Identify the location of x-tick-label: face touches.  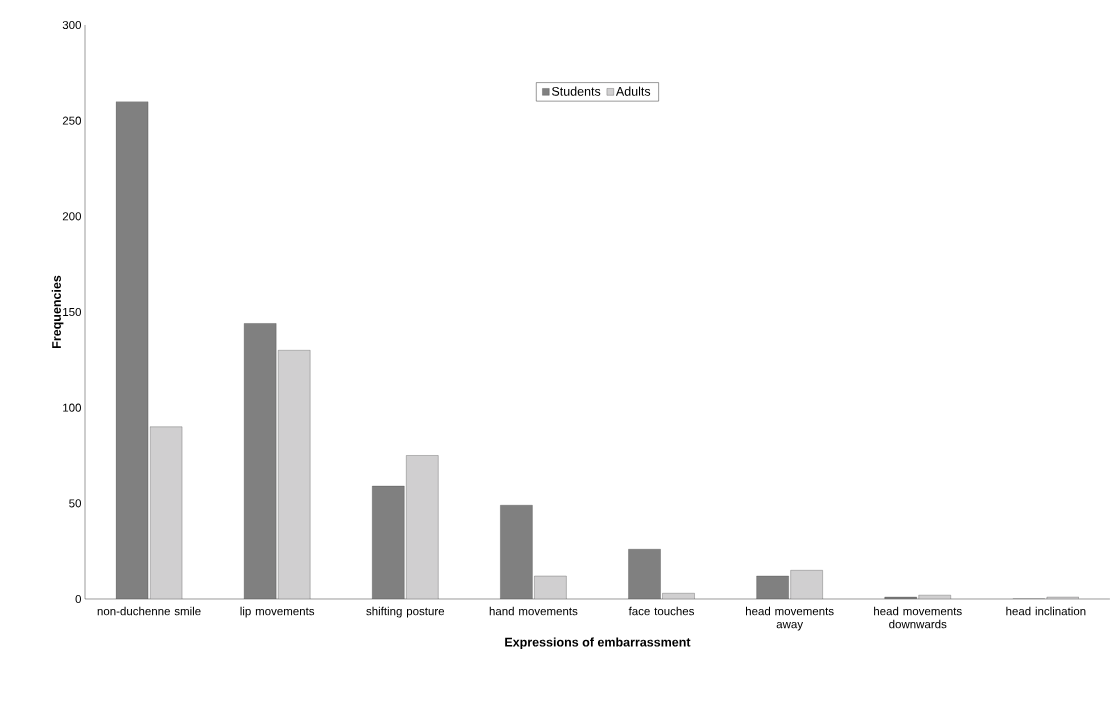
(661, 611).